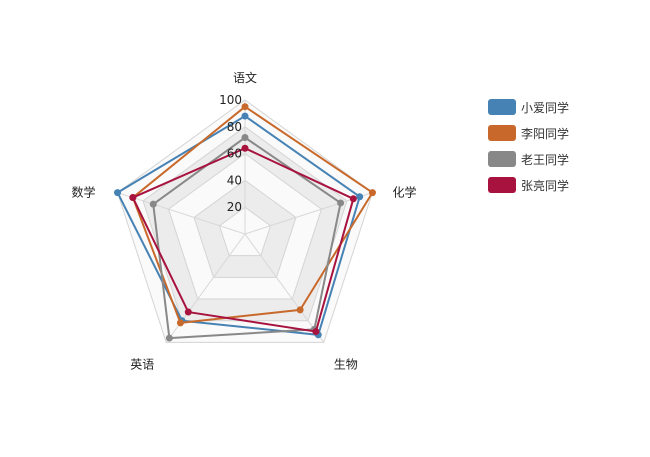  I want to click on radial-tick-labels: 20 40 60 80 100, so click(230, 153).